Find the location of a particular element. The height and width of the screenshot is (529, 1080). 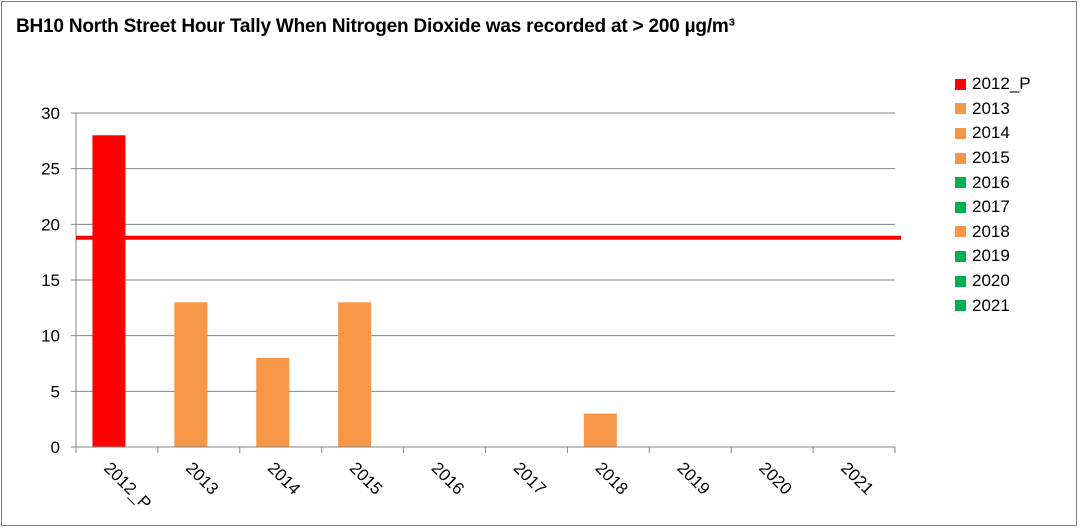

bar-2018 is located at coordinates (600, 430).